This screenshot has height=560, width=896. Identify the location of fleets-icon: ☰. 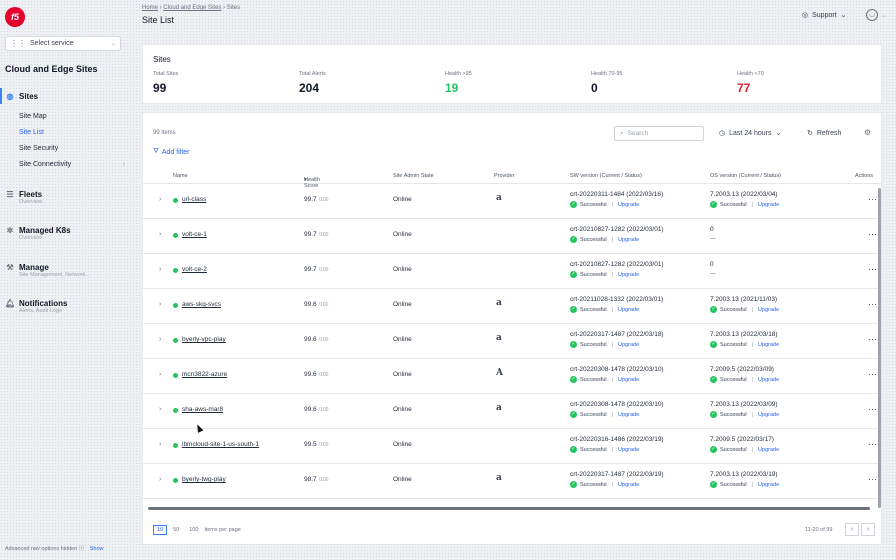
(10, 194).